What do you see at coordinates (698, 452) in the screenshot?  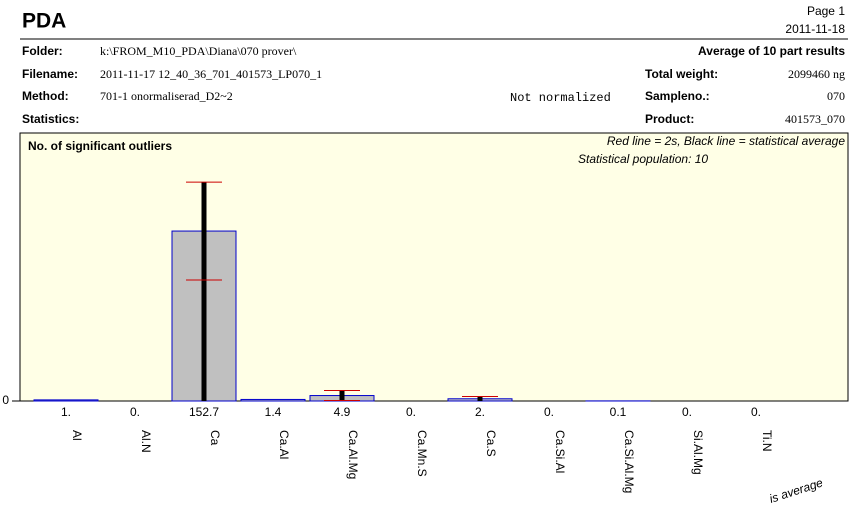 I see `x-tick-label: Si.Al.Mg` at bounding box center [698, 452].